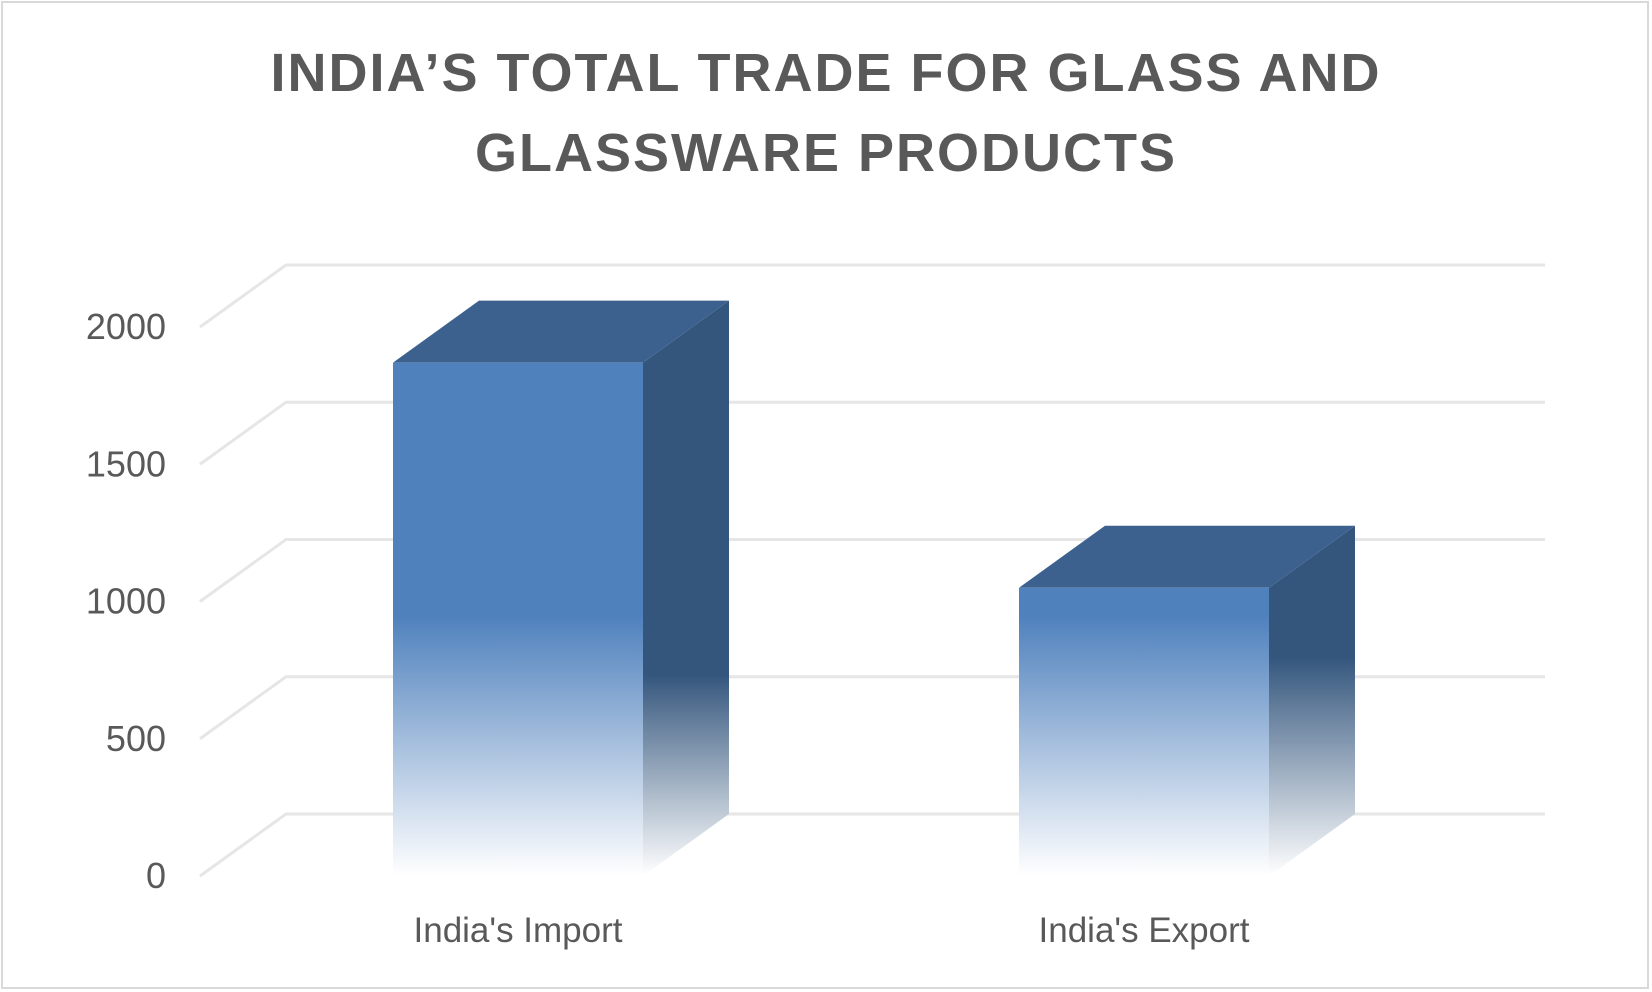 Image resolution: width=1652 pixels, height=992 pixels. I want to click on chart-title-line-1: INDIA’S TOTAL TRADE FOR GLASS AND, so click(826, 73).